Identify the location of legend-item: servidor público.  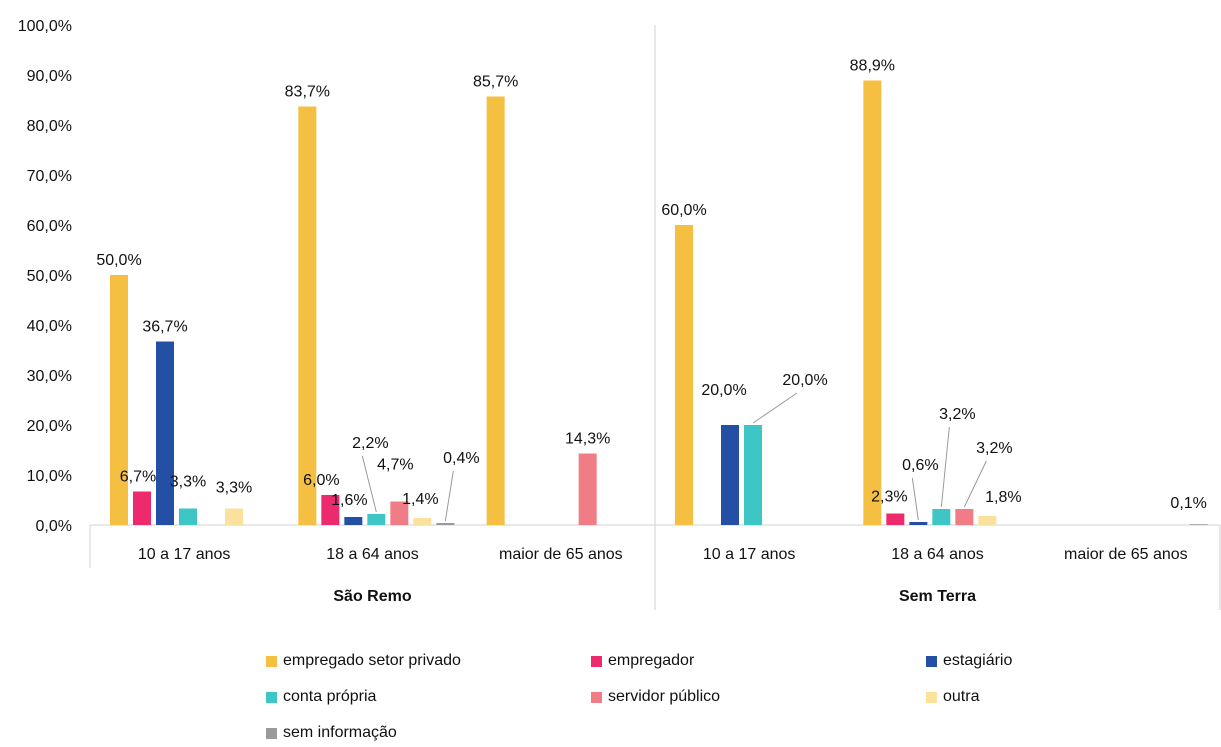
(655, 697).